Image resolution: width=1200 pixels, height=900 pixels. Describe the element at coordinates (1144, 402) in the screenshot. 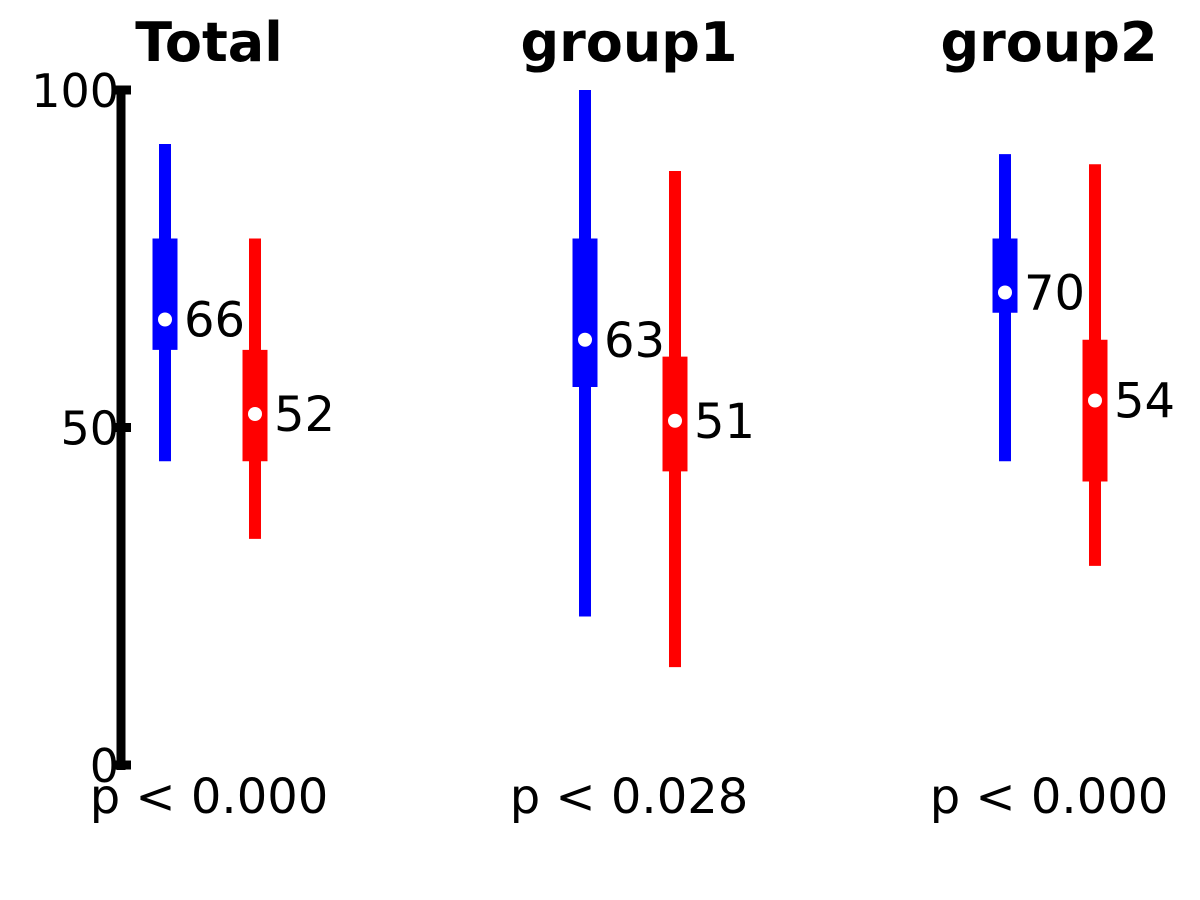

I see `value-label: 54` at that location.